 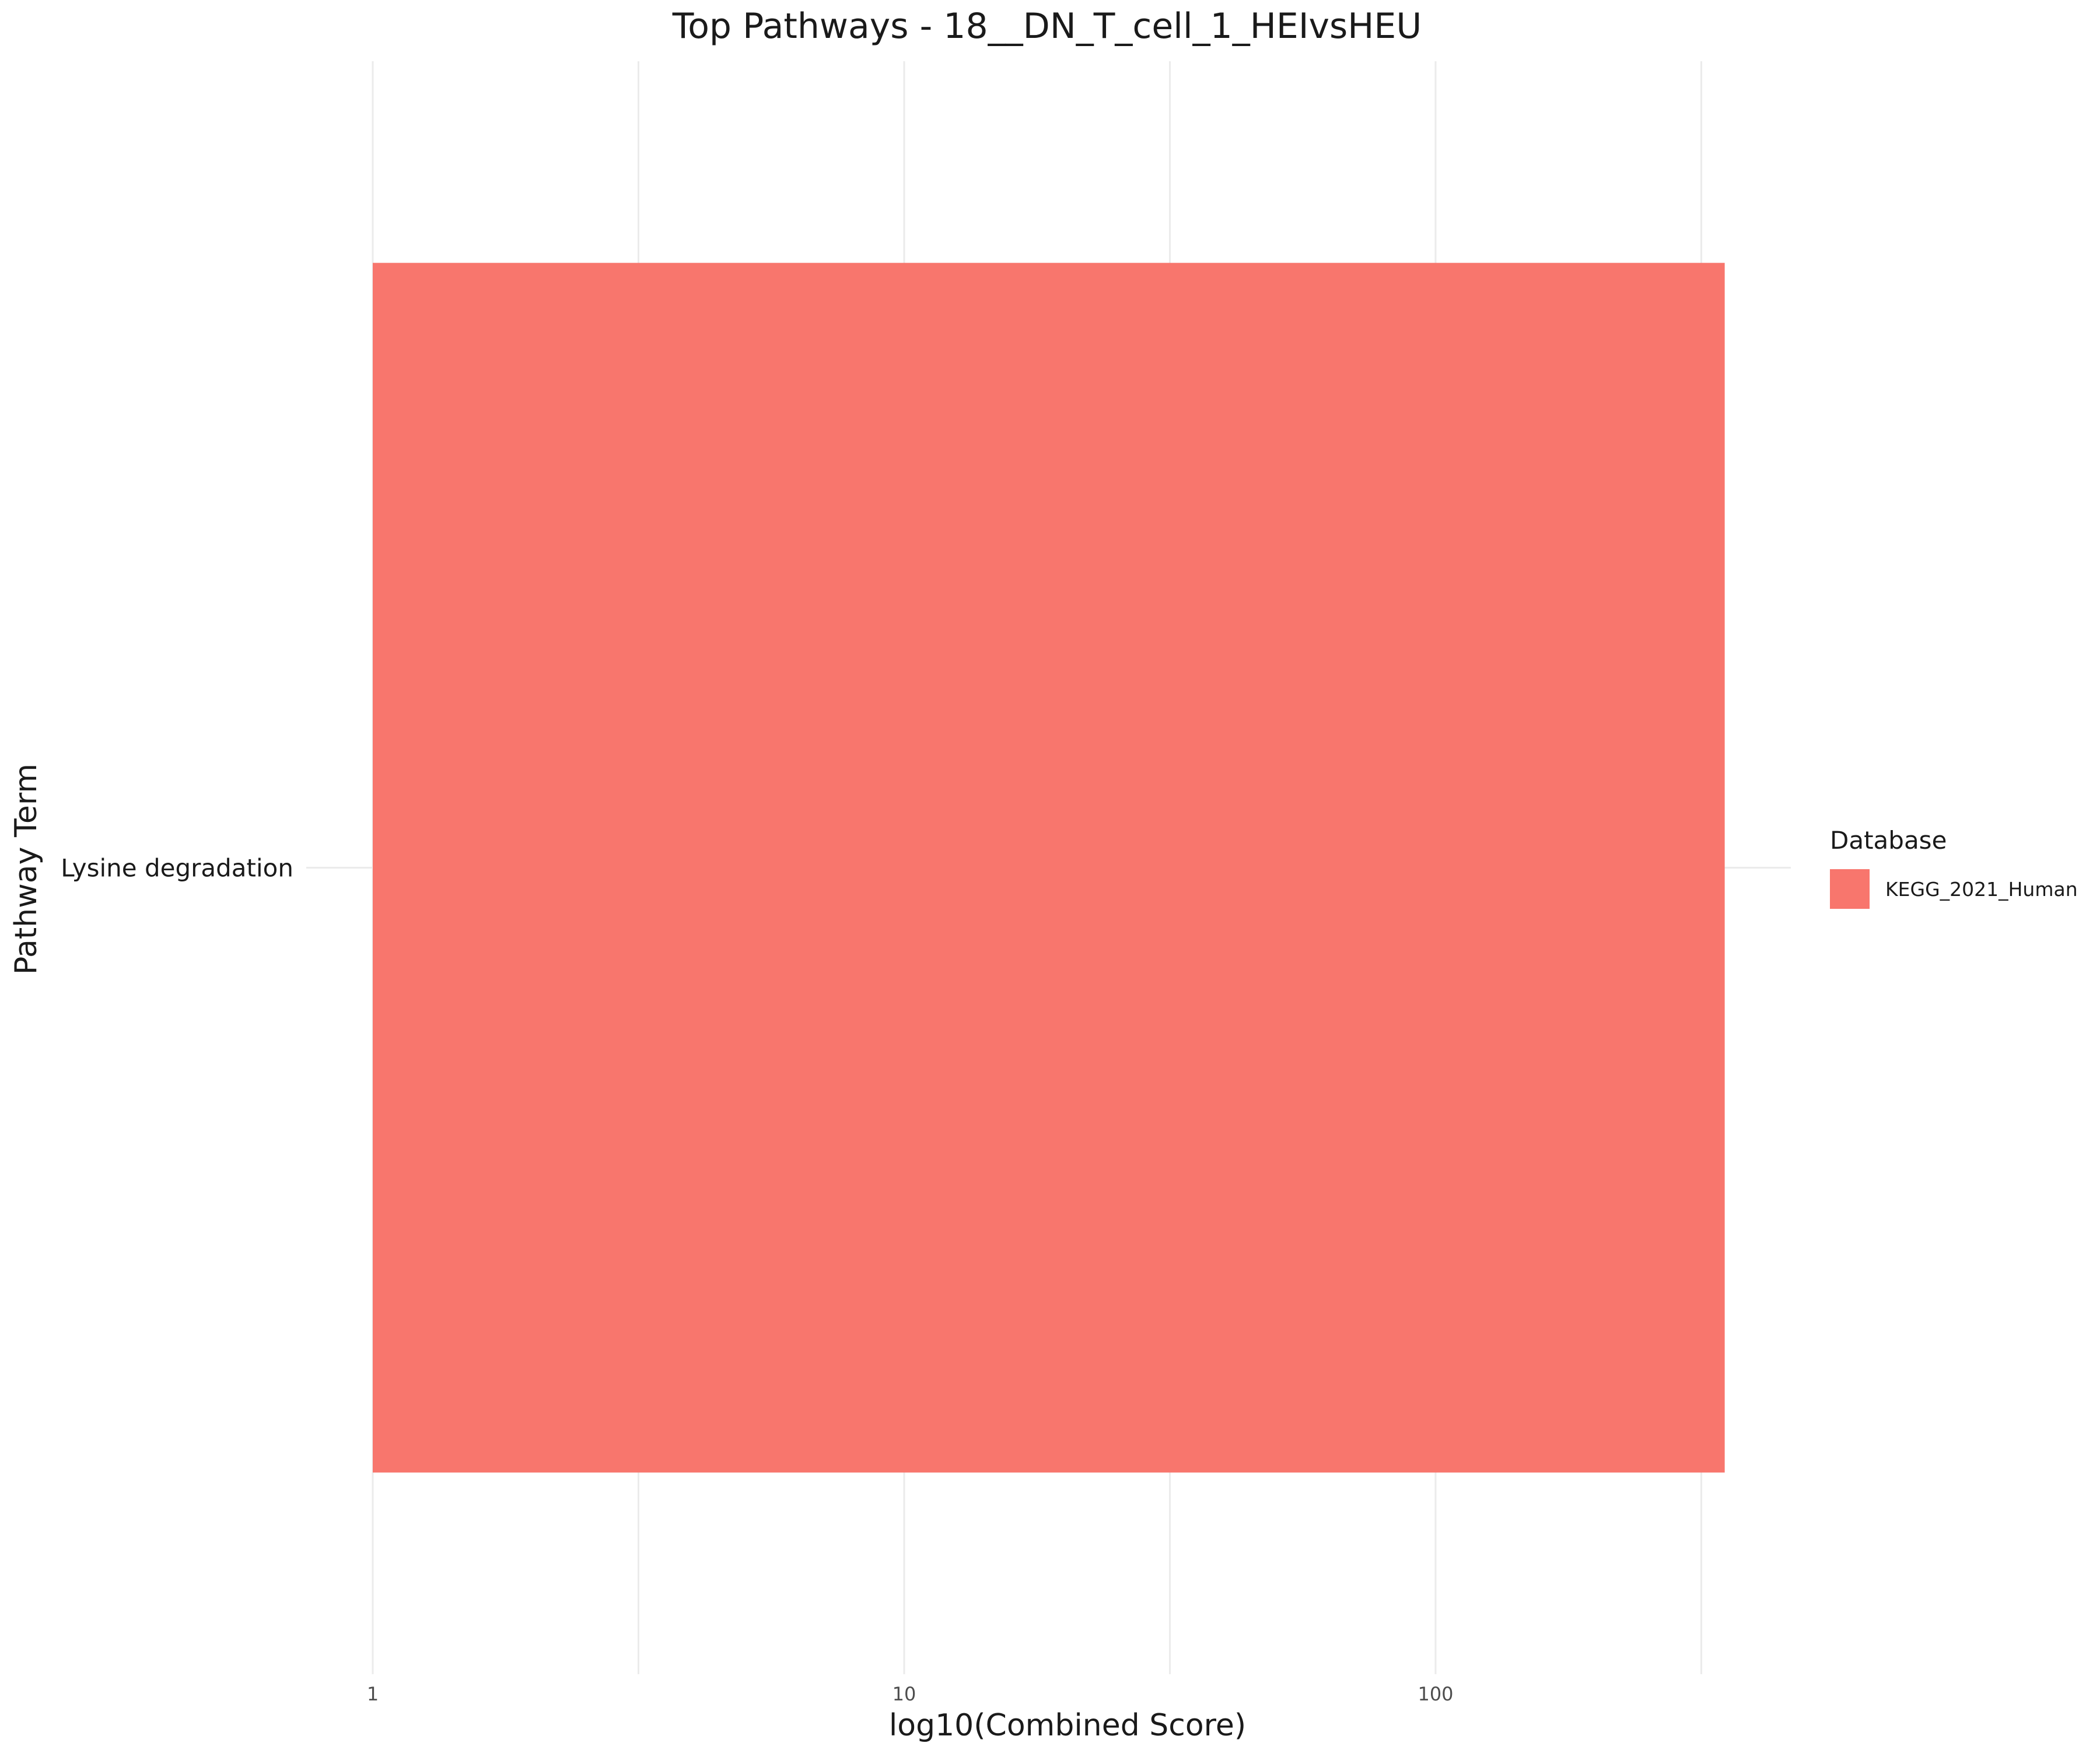 What do you see at coordinates (1067, 1725) in the screenshot?
I see `x-axis-title: log10(Combined Score)` at bounding box center [1067, 1725].